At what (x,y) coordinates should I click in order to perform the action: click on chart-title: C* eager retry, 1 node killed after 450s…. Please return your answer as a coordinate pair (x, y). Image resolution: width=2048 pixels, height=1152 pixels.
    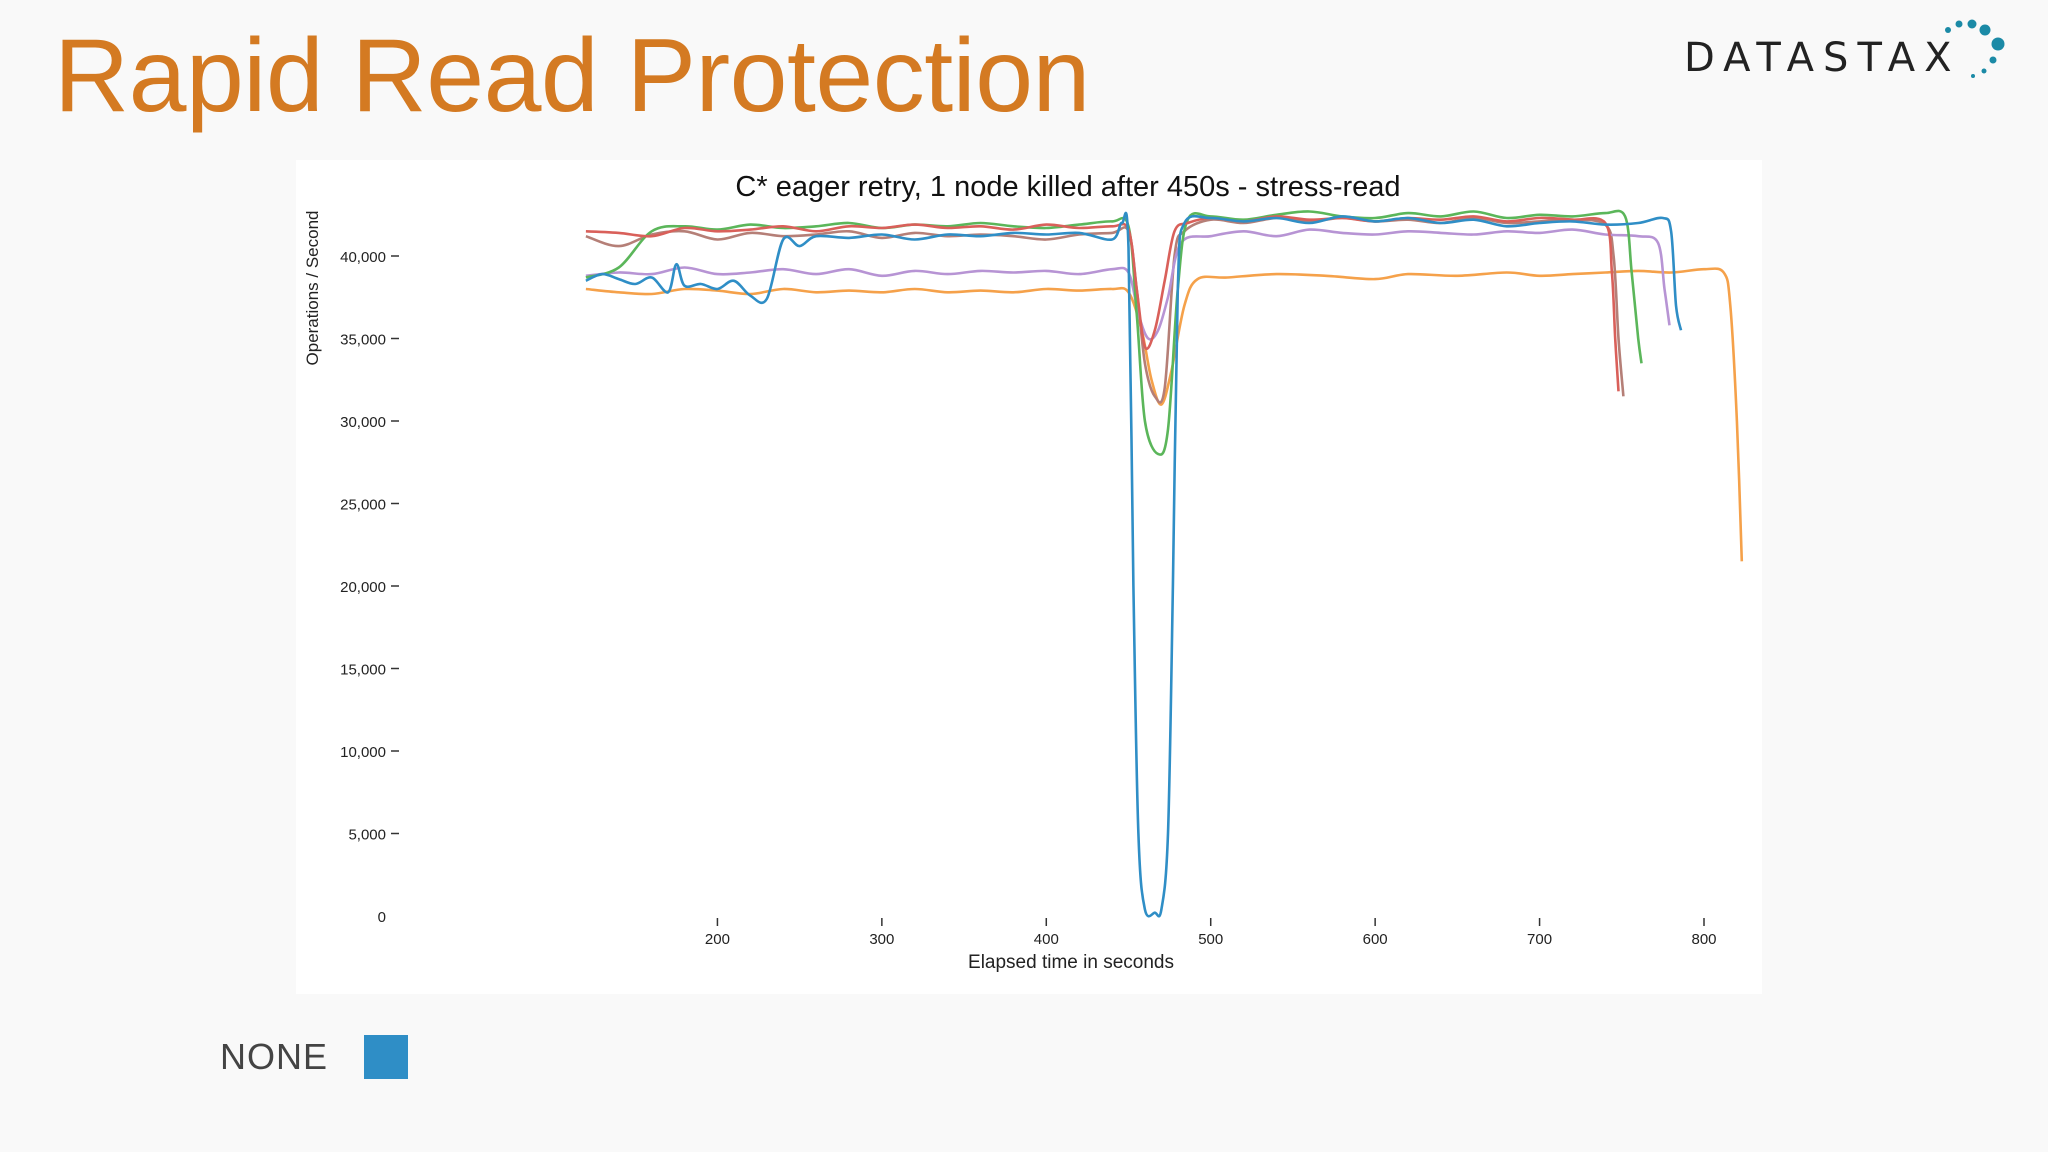
    Looking at the image, I should click on (1067, 187).